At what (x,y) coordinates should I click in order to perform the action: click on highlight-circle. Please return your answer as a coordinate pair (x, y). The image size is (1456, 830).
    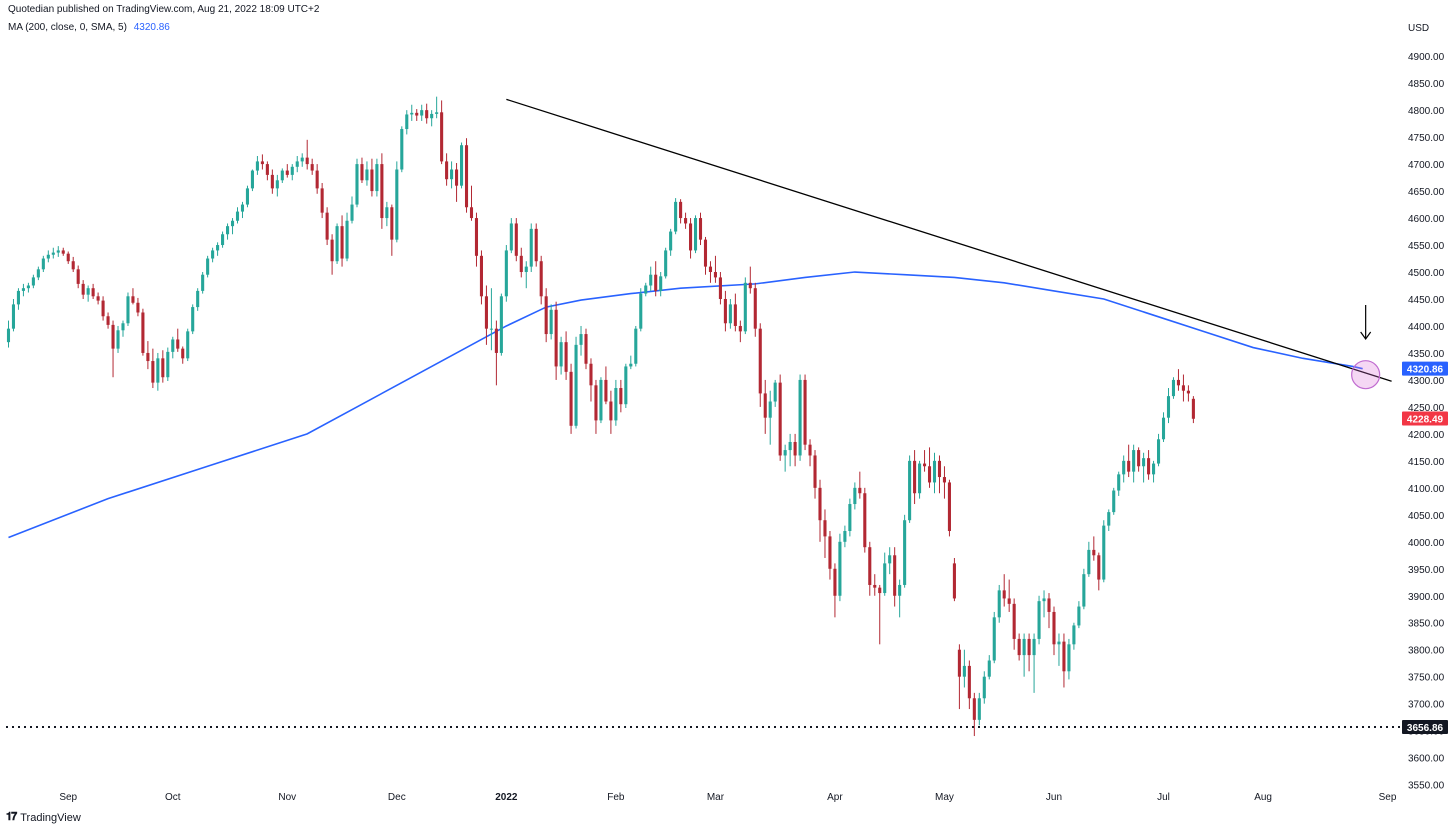
    Looking at the image, I should click on (1366, 375).